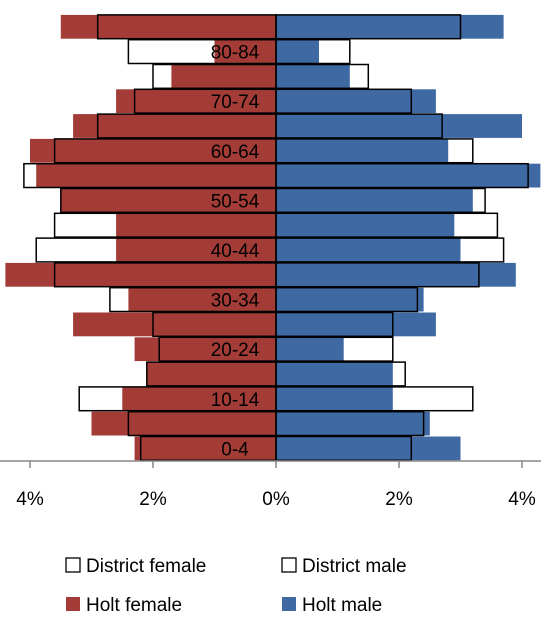  What do you see at coordinates (289, 565) in the screenshot?
I see `legend-swatch-district-male` at bounding box center [289, 565].